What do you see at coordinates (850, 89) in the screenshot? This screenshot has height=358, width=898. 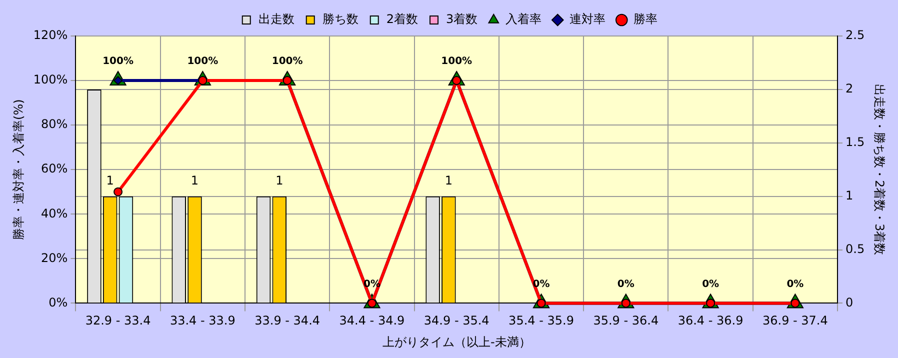 I see `y2-tick-label: 2` at bounding box center [850, 89].